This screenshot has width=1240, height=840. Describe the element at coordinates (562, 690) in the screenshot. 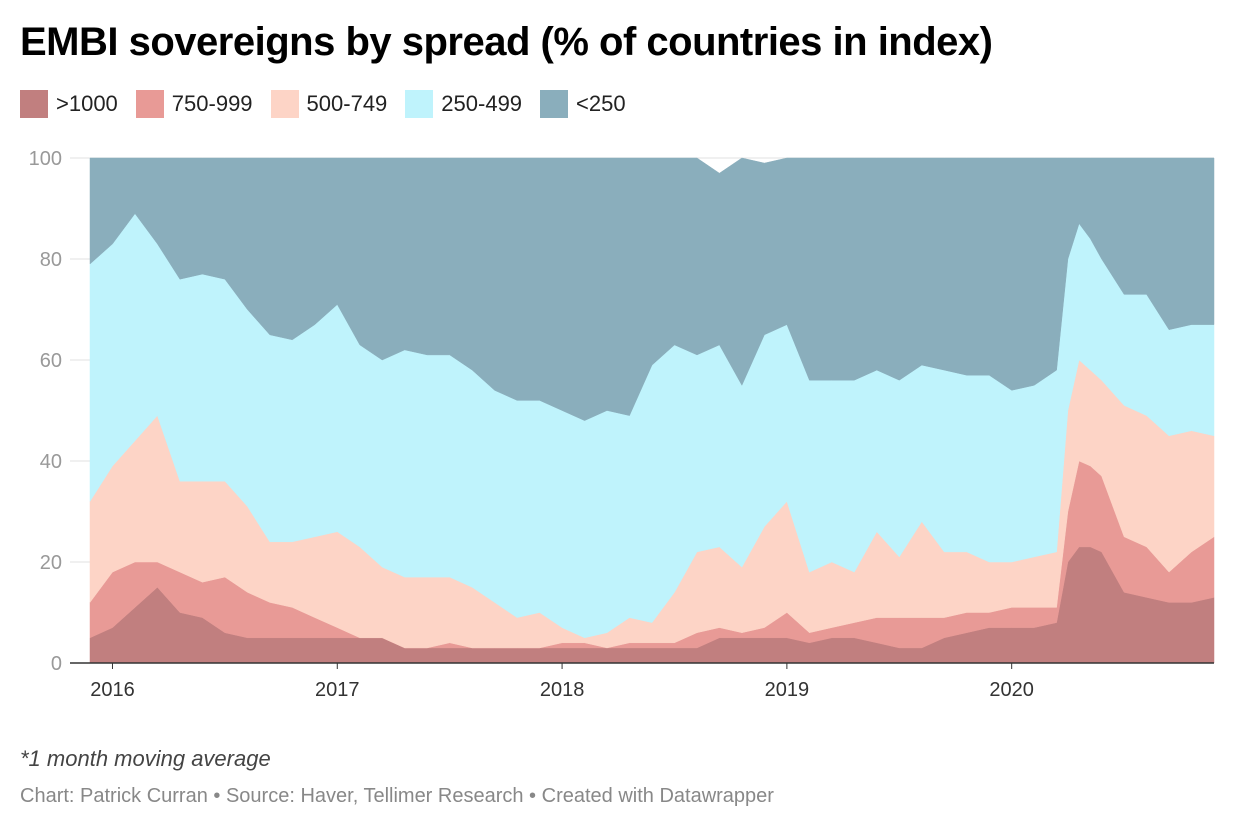

I see `x-tick-label: 2018` at that location.